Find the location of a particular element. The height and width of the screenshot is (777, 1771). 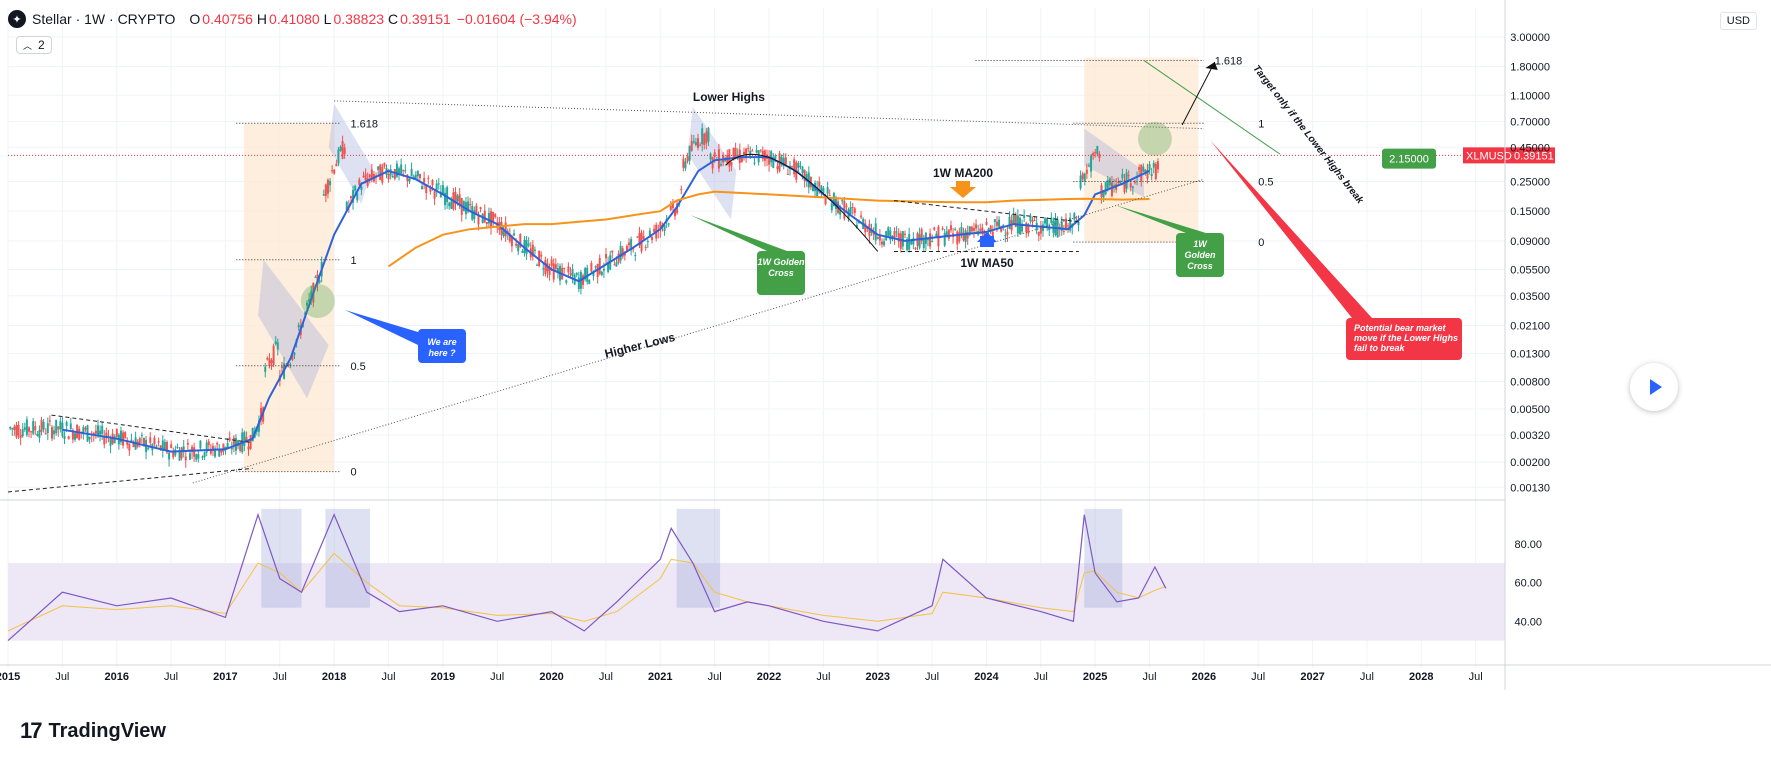

y-tick-label: 0.01300 is located at coordinates (1530, 354).